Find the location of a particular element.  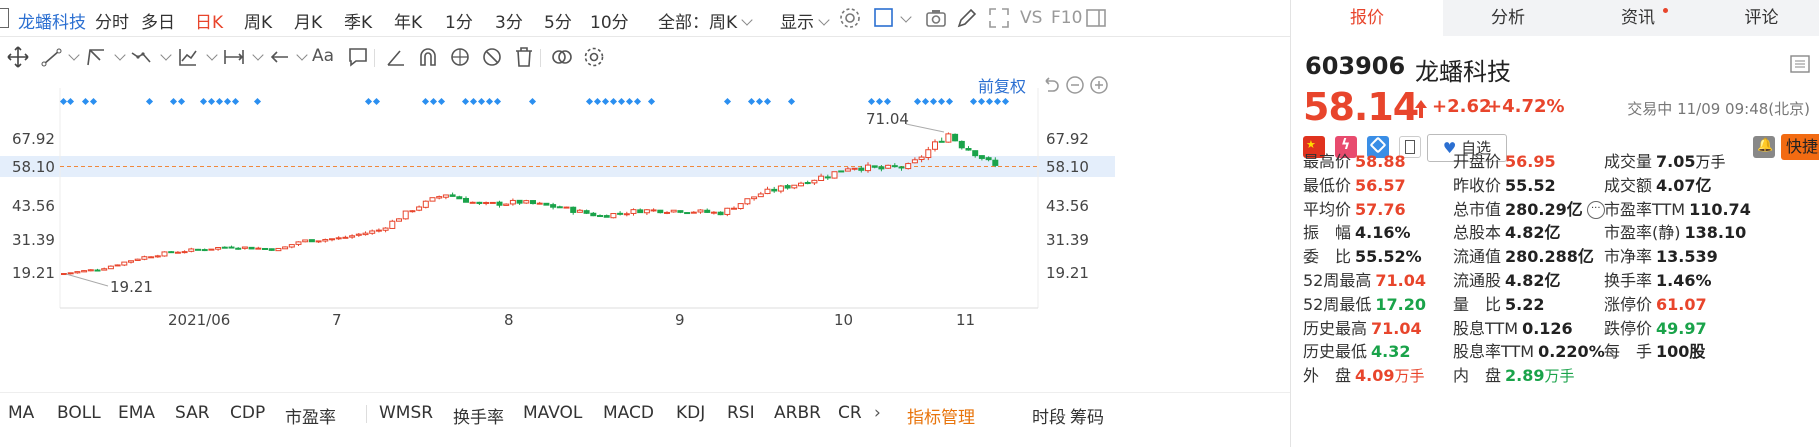

angle-icon is located at coordinates (396, 57).